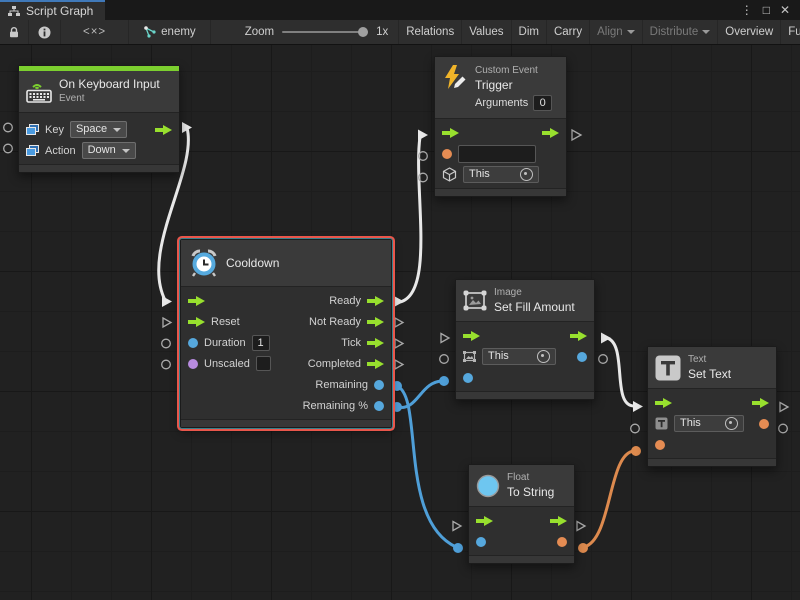  I want to click on settext-flow-in-arrow, so click(663, 402).